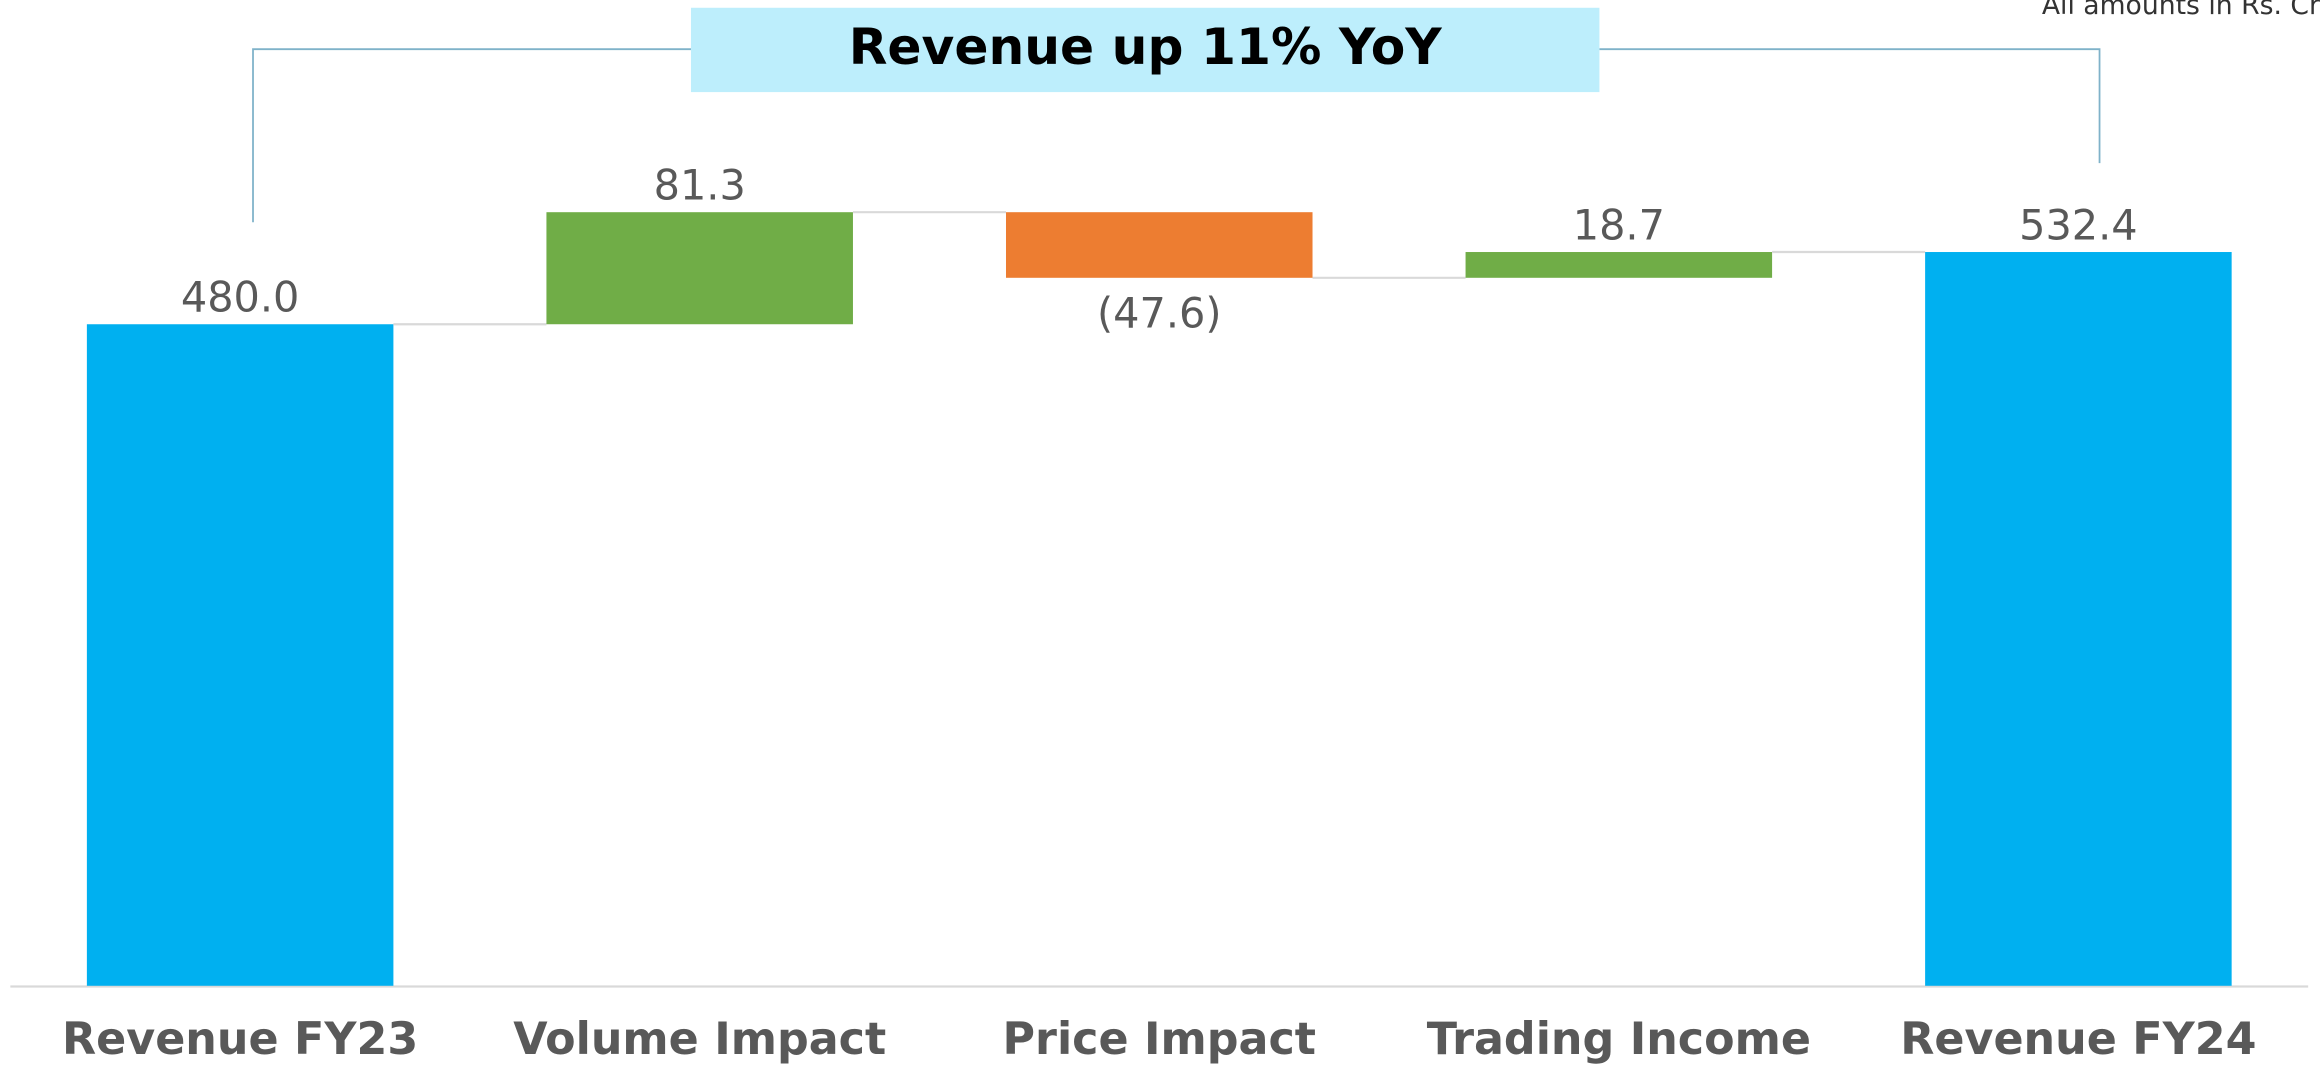  What do you see at coordinates (2181, 10) in the screenshot?
I see `unit-note: All amounts in Rs. Crore` at bounding box center [2181, 10].